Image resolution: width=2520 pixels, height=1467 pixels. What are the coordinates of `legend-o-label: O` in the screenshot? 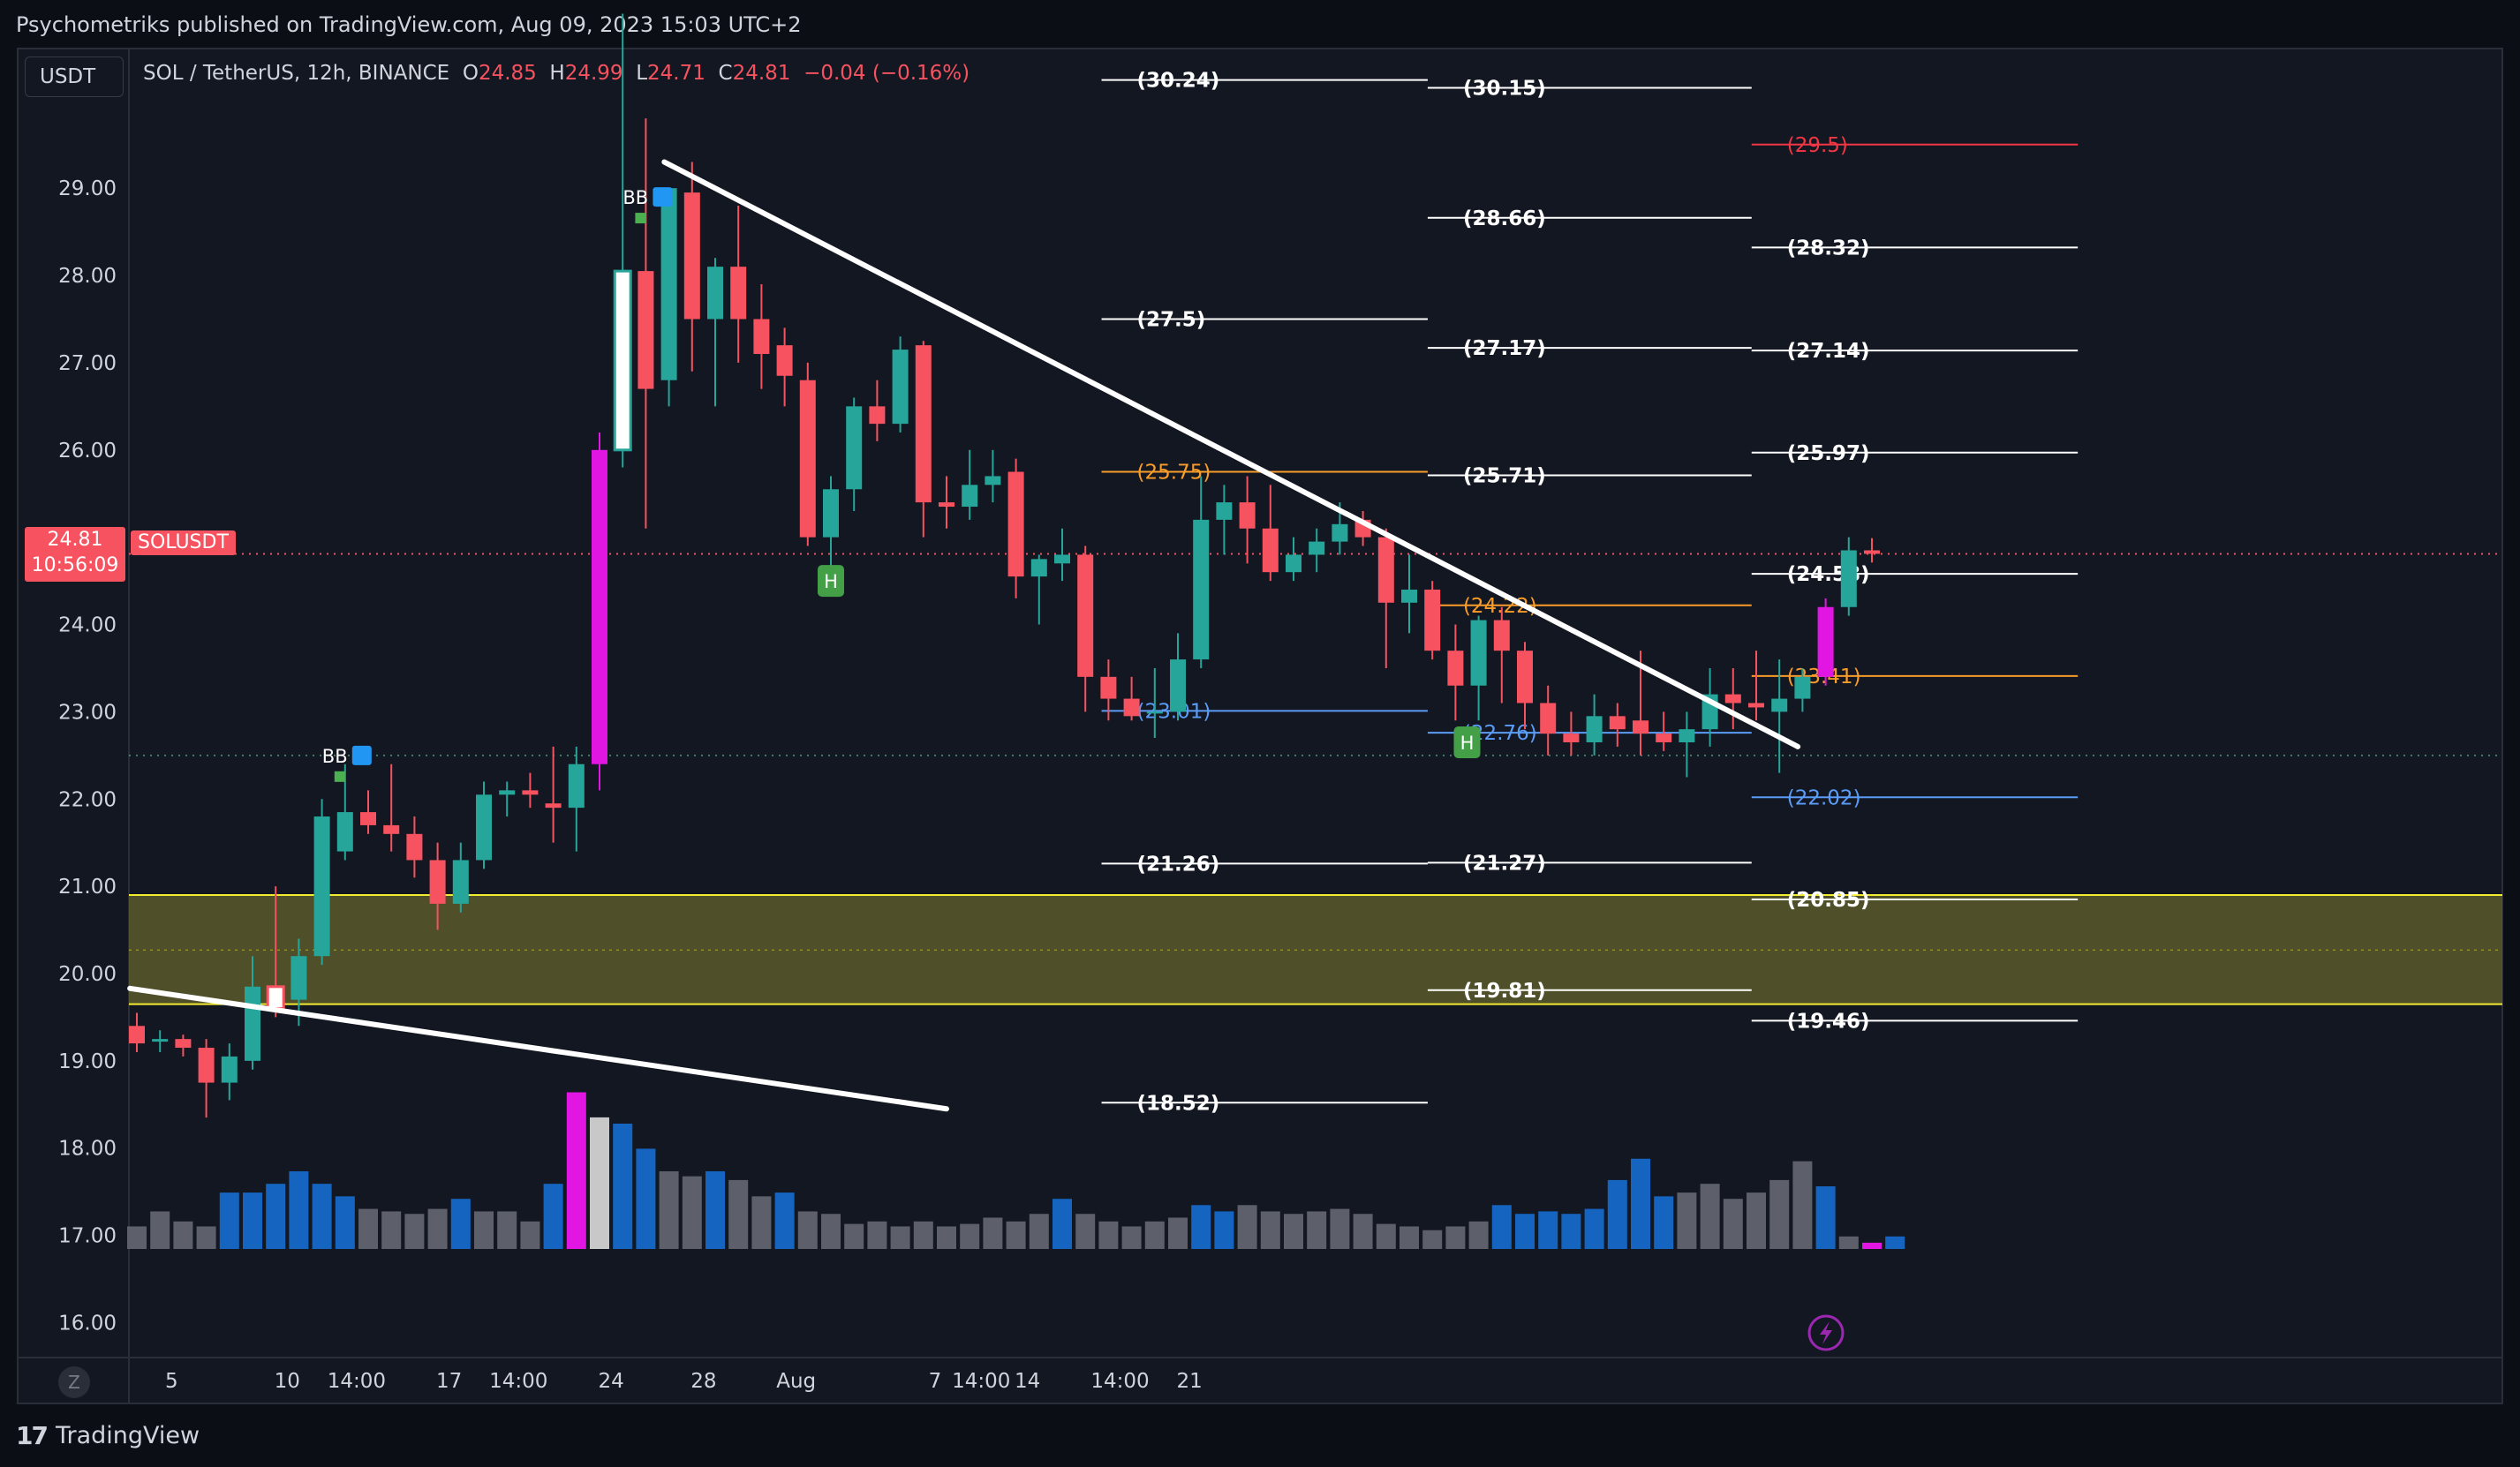 It's located at (470, 73).